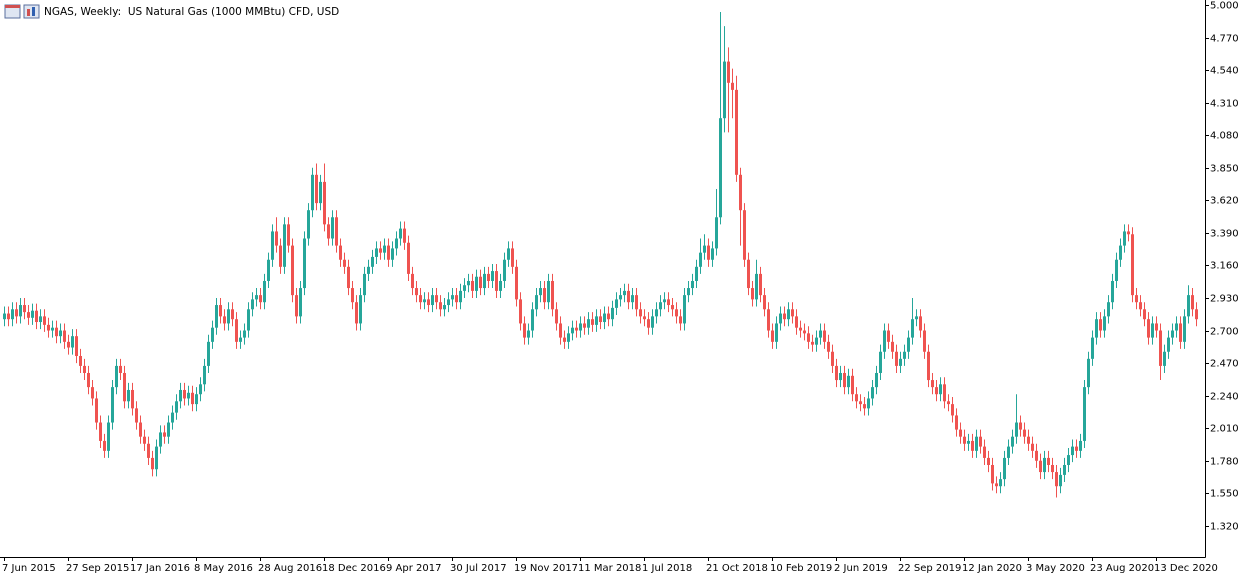  Describe the element at coordinates (29, 568) in the screenshot. I see `x-tick-label: 7 Jun 2015` at that location.